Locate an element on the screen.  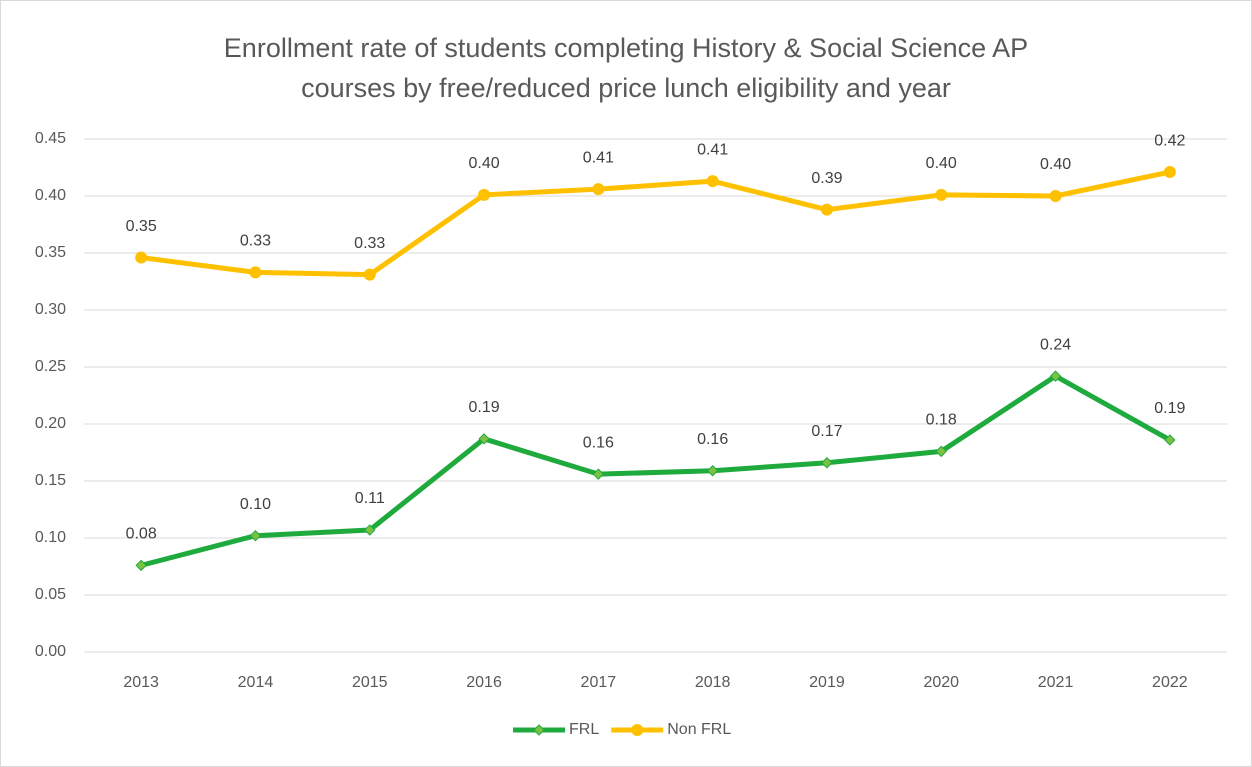
legend-label: FRL is located at coordinates (584, 729).